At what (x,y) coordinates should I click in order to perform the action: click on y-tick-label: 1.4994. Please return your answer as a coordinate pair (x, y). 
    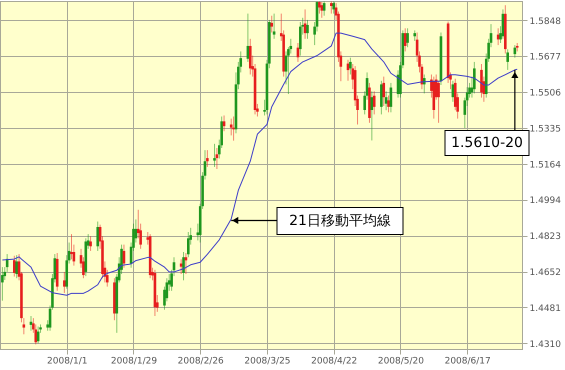
    Looking at the image, I should click on (546, 201).